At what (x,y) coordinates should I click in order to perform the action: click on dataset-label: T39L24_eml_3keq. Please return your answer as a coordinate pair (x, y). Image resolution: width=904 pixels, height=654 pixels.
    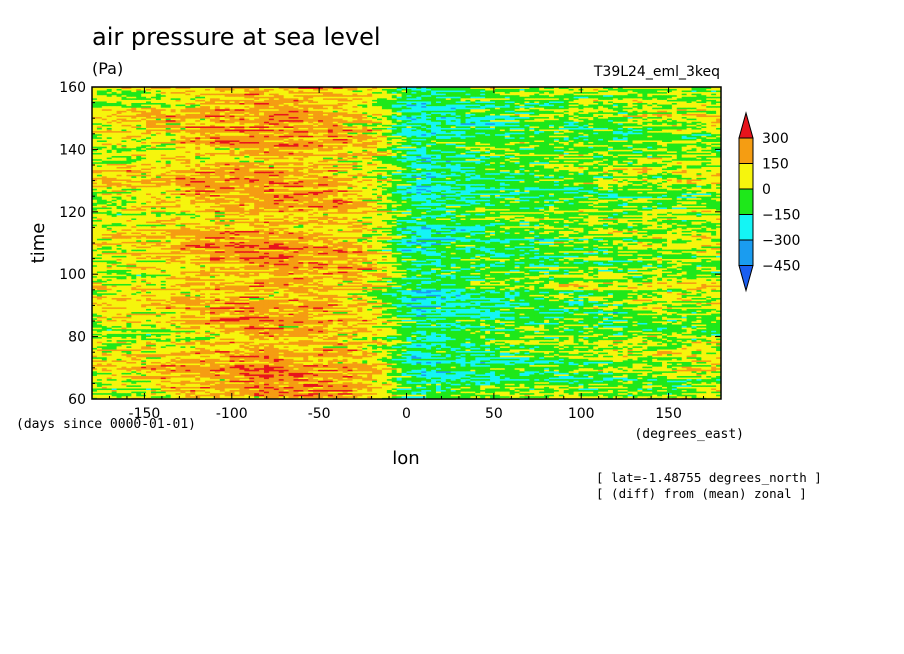
    Looking at the image, I should click on (656, 72).